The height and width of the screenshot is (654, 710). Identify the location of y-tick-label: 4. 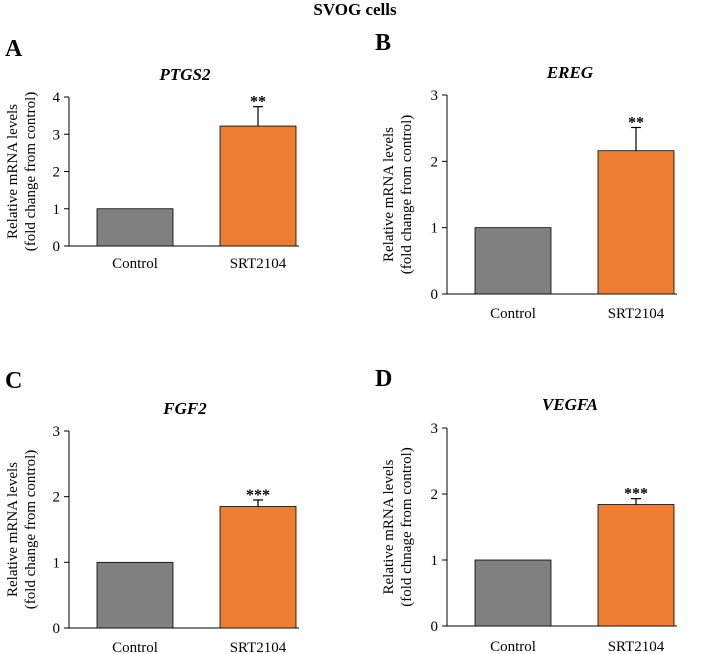
(57, 98).